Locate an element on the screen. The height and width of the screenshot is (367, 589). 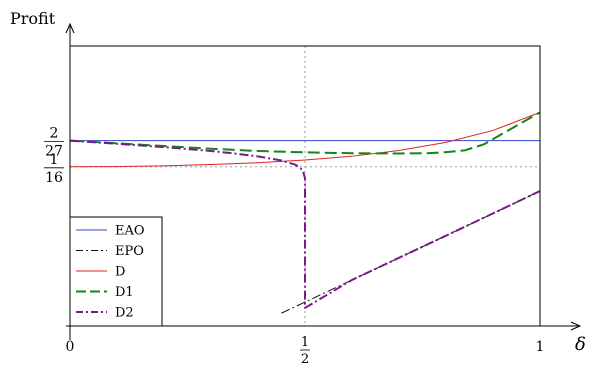
y-tick-denominator: 27 is located at coordinates (54, 152).